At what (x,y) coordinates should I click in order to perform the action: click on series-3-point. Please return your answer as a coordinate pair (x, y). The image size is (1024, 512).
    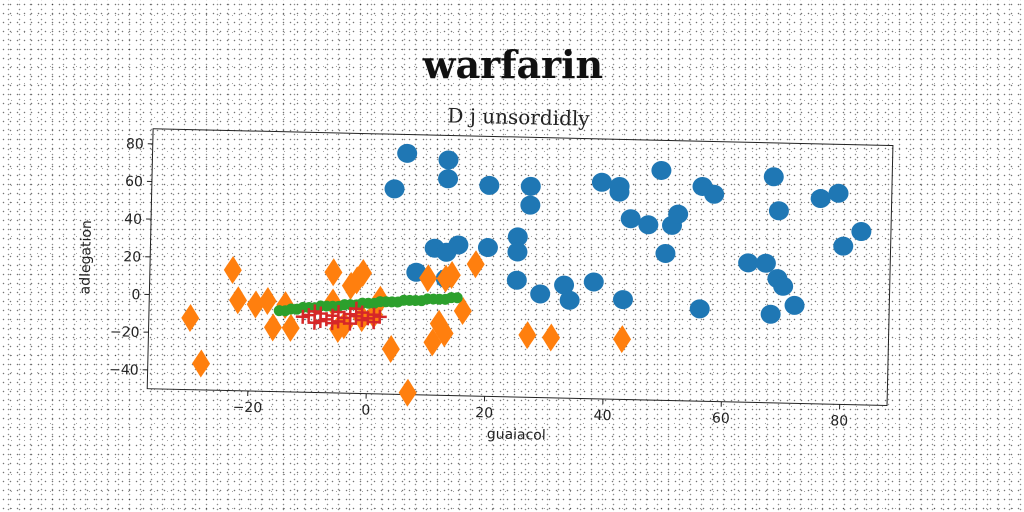
    Looking at the image, I should click on (457, 298).